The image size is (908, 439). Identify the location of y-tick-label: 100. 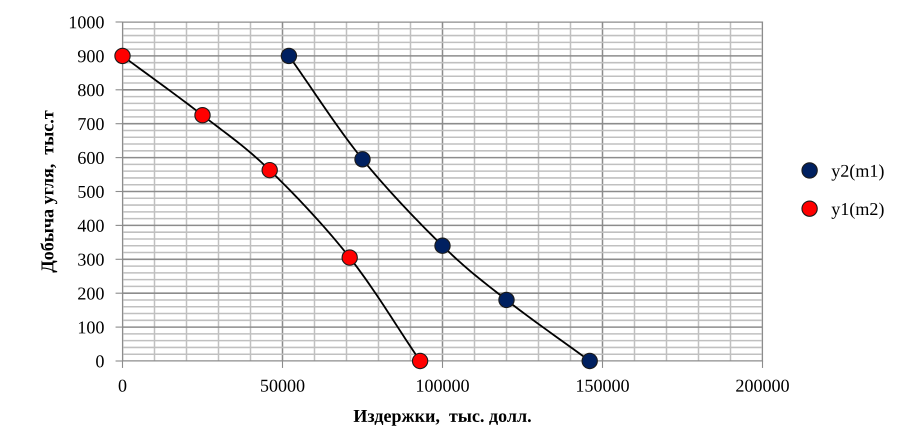
(91, 327).